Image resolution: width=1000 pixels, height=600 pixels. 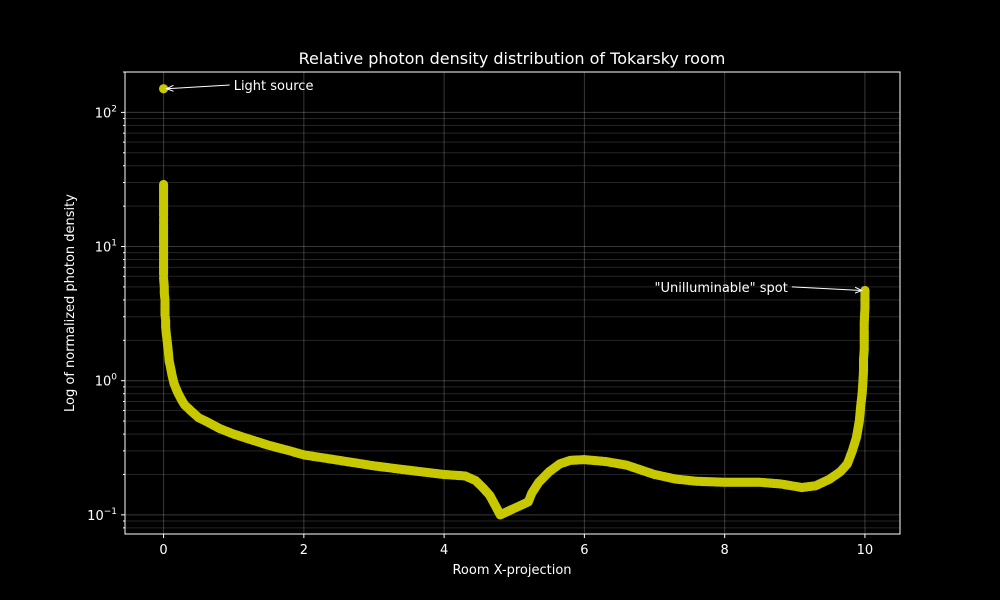 What do you see at coordinates (865, 550) in the screenshot?
I see `x-tick-label-5: 10` at bounding box center [865, 550].